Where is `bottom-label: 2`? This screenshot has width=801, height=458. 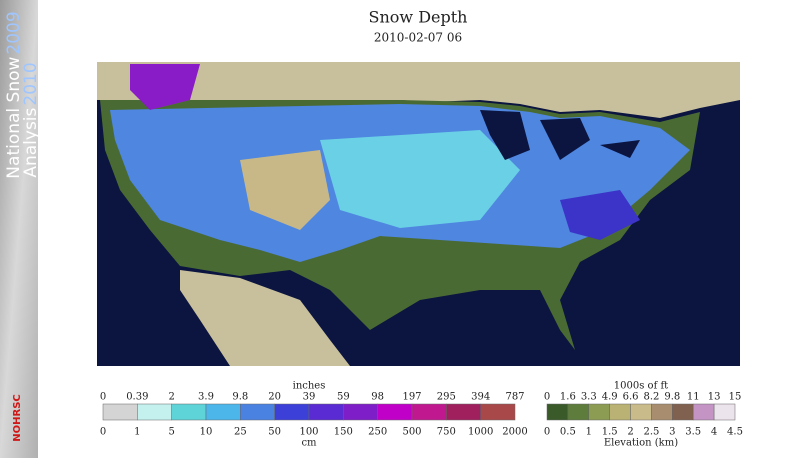
bottom-label: 2 is located at coordinates (630, 432).